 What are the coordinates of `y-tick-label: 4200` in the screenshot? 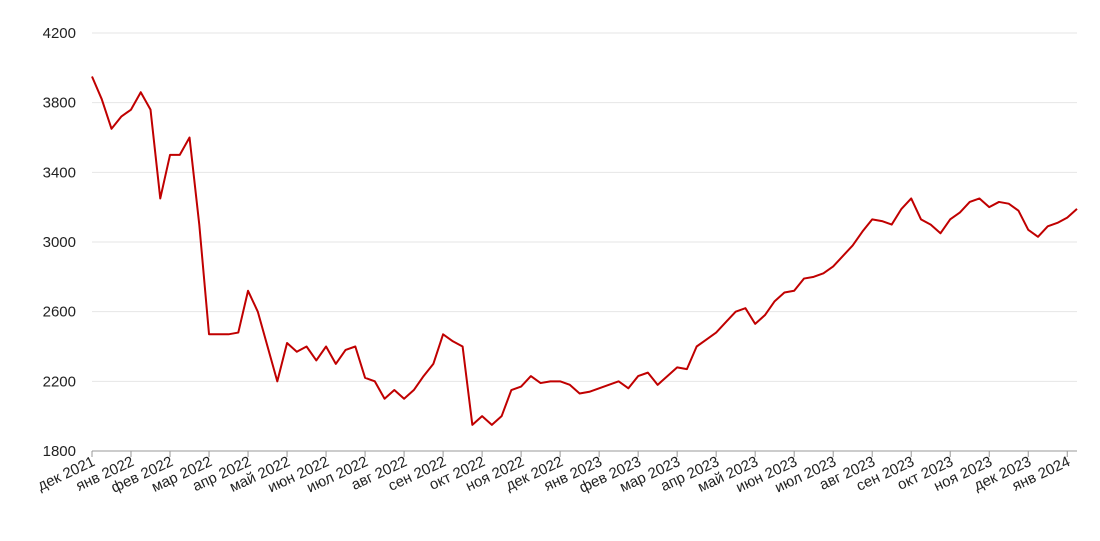 It's located at (59, 33).